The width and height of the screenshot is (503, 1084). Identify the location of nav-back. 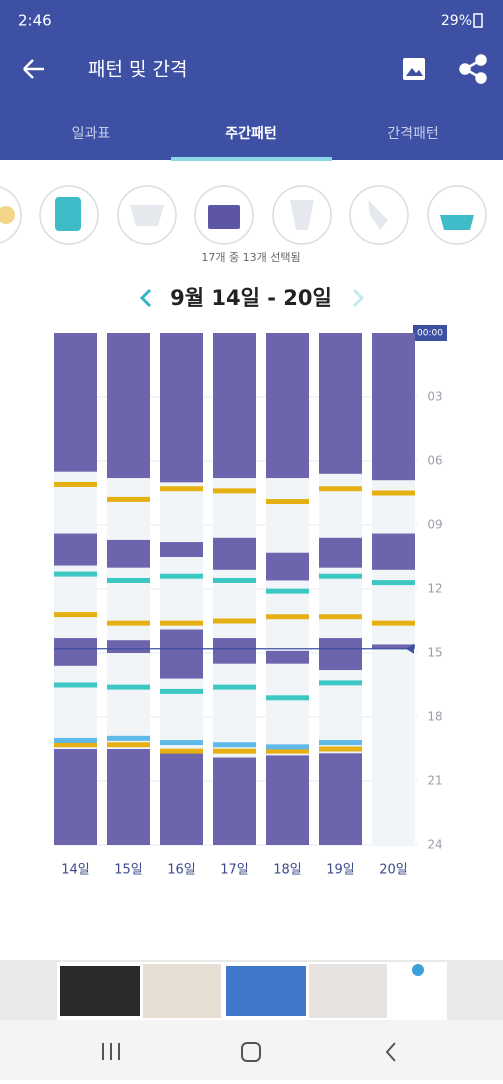
(390, 1052).